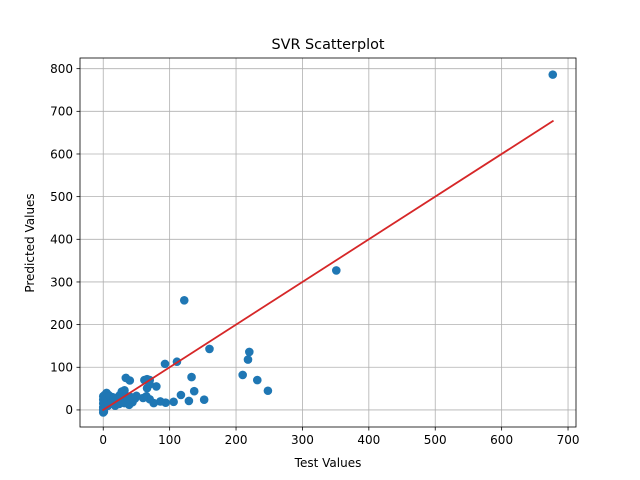 This screenshot has height=480, width=640. Describe the element at coordinates (501, 440) in the screenshot. I see `x-tick-label: 600` at that location.